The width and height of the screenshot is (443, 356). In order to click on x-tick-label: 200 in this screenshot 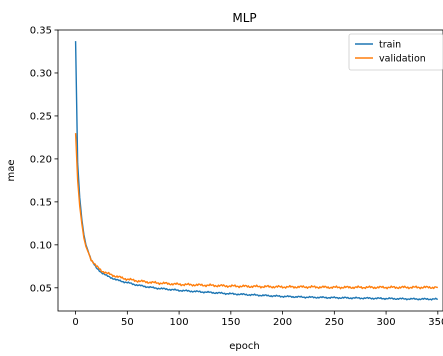, I will do `click(282, 322)`.